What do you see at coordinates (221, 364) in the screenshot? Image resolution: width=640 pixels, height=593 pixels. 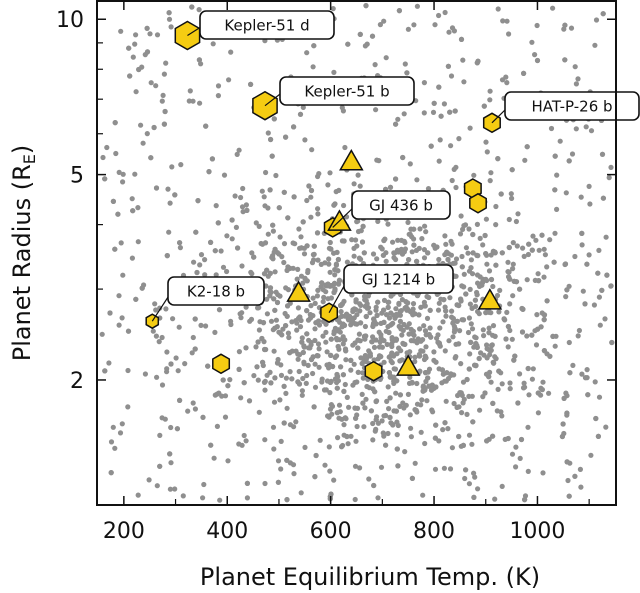 I see `hexagon-marker` at bounding box center [221, 364].